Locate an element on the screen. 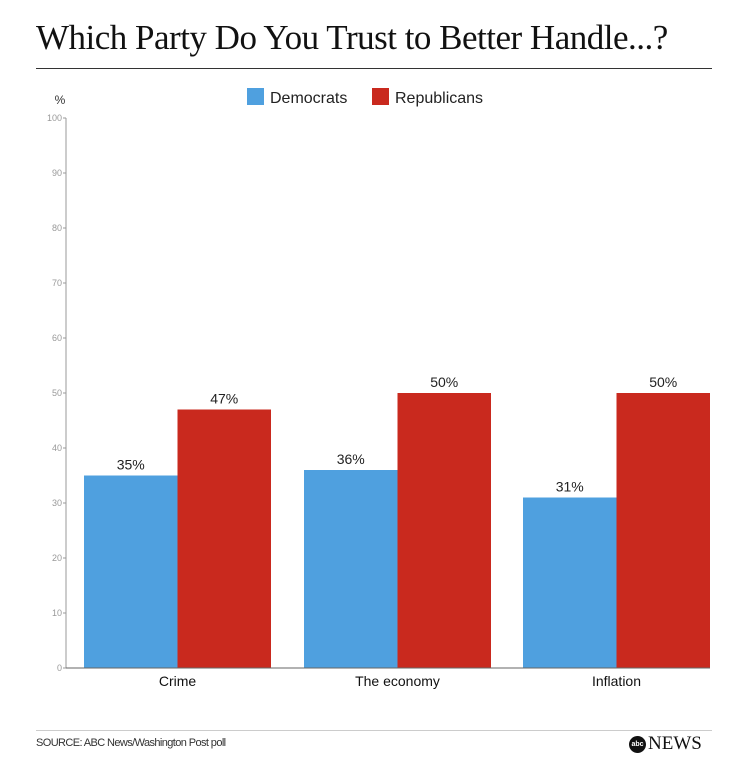 This screenshot has height=767, width=748. data-label: 47% is located at coordinates (224, 399).